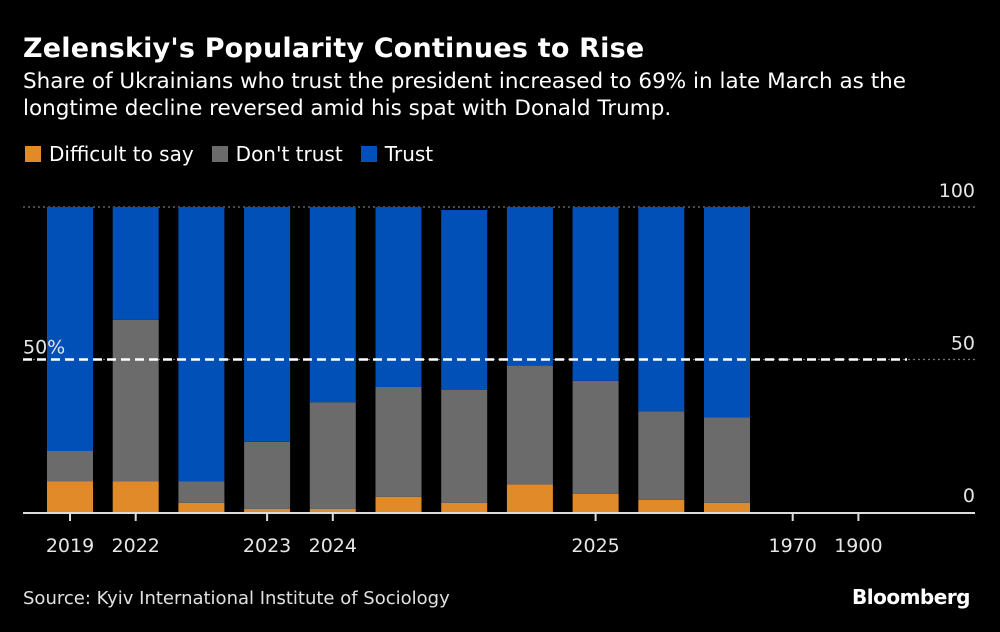 The image size is (1000, 632). What do you see at coordinates (969, 496) in the screenshot?
I see `y-tick-label-0: 0` at bounding box center [969, 496].